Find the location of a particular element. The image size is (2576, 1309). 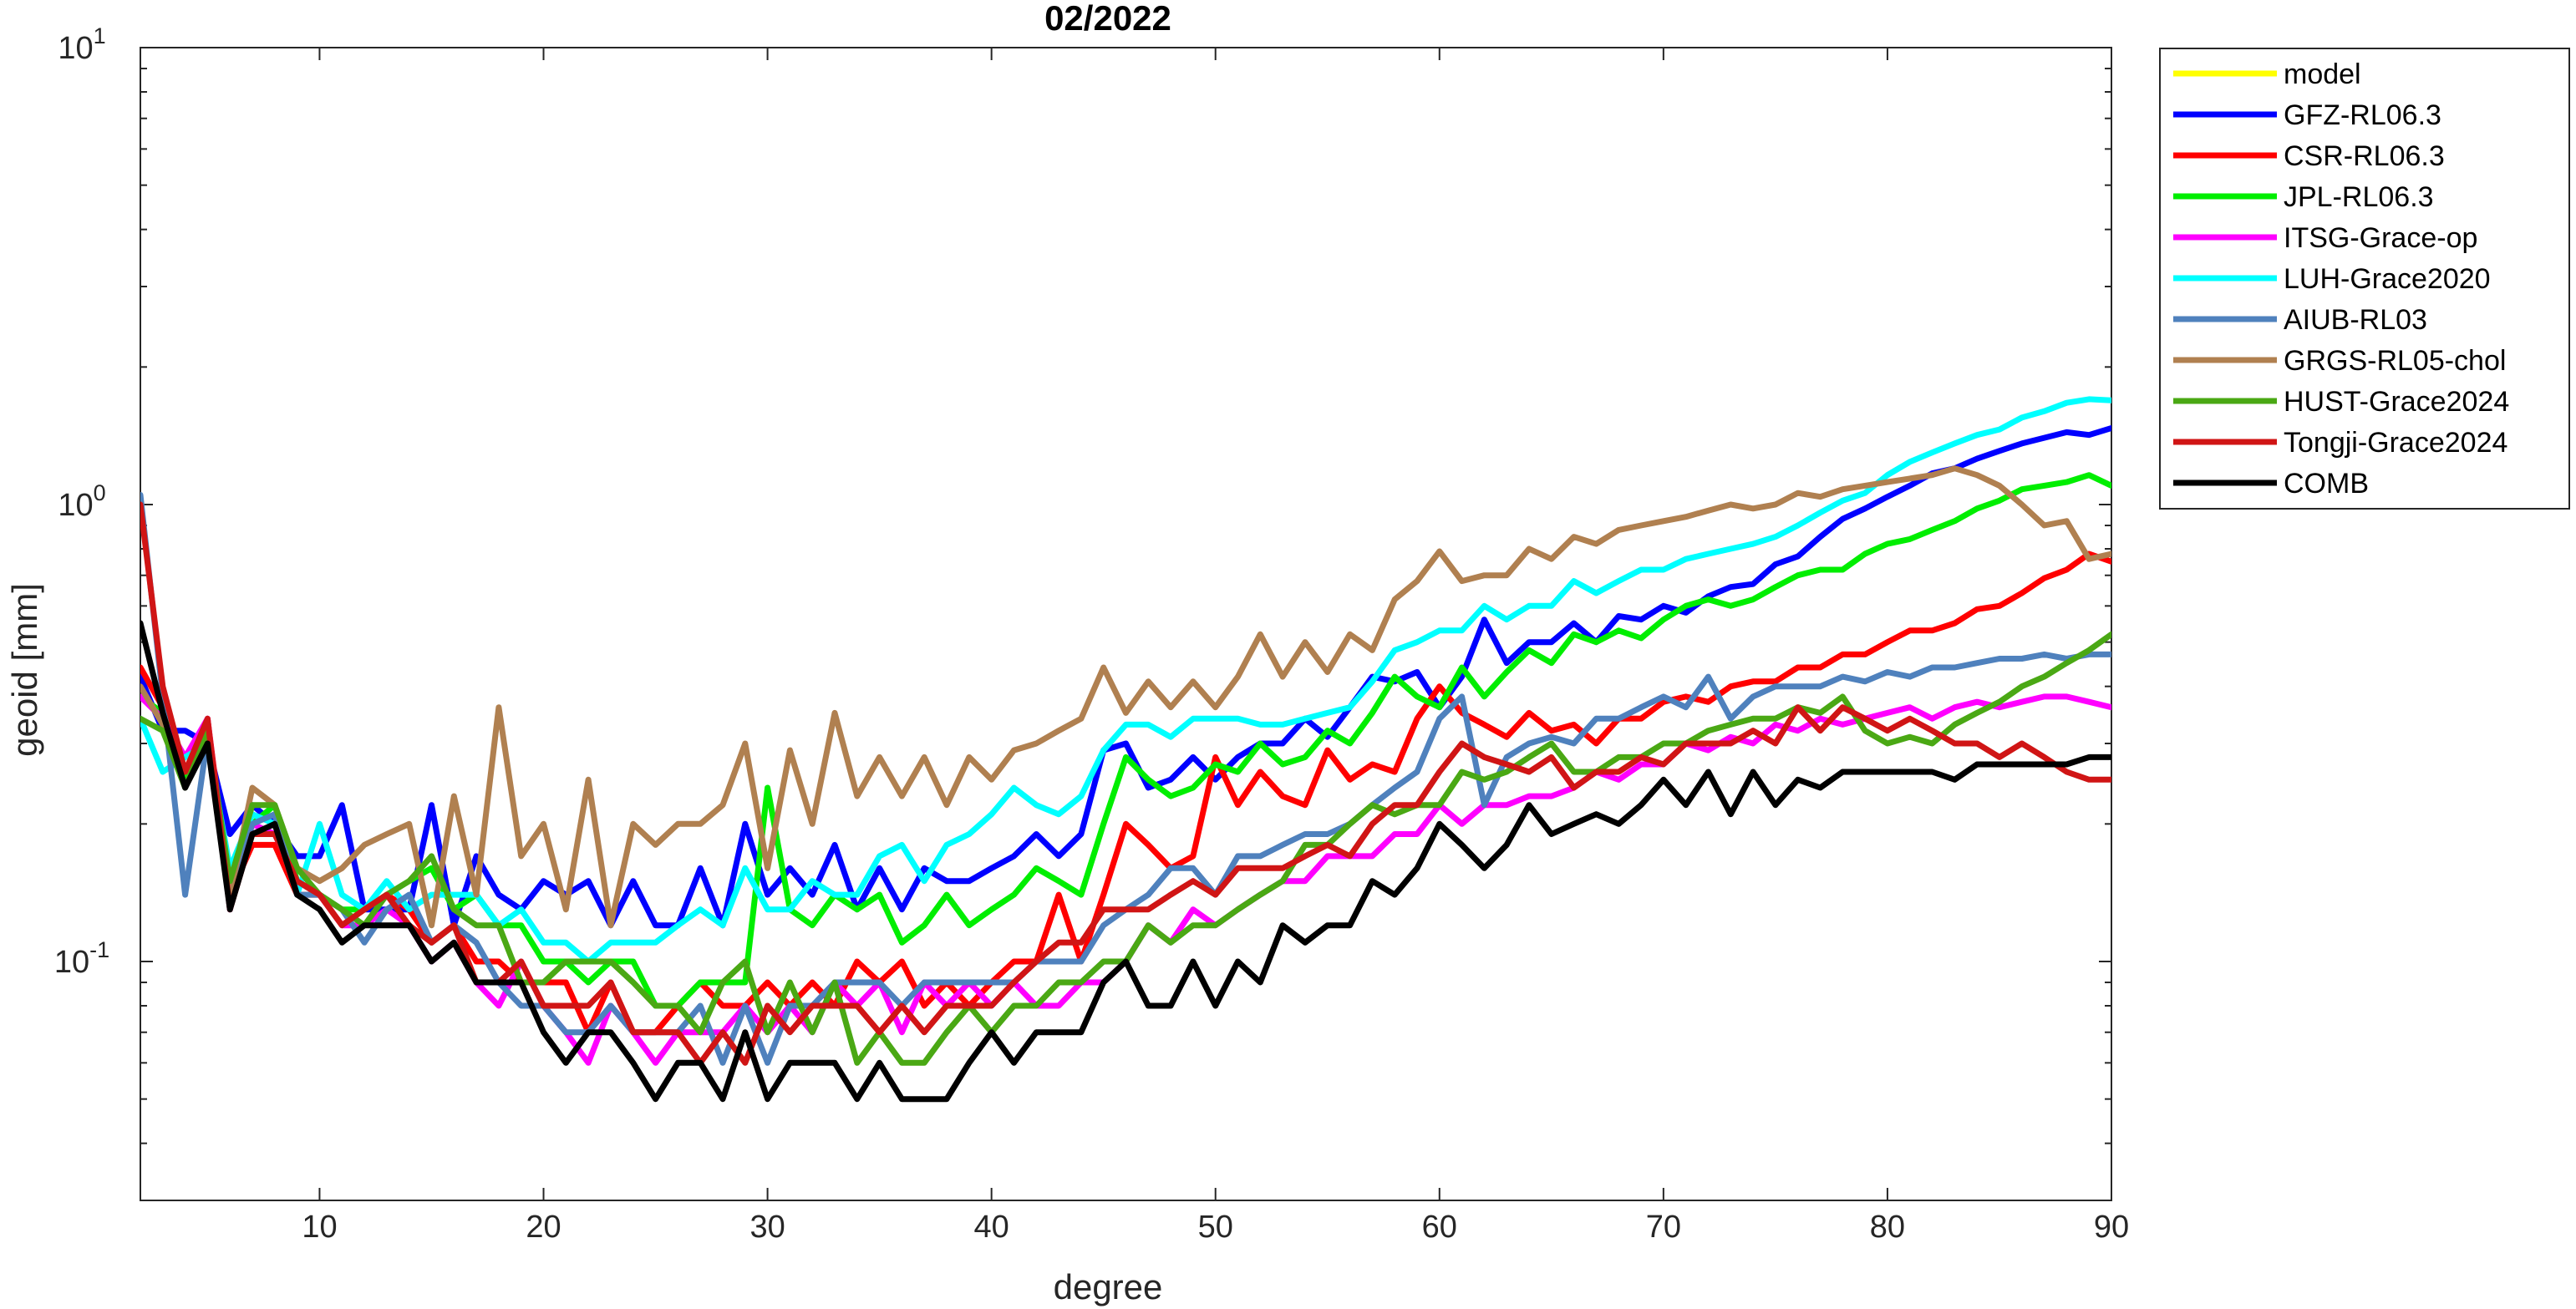

legend-label: model is located at coordinates (2322, 74).